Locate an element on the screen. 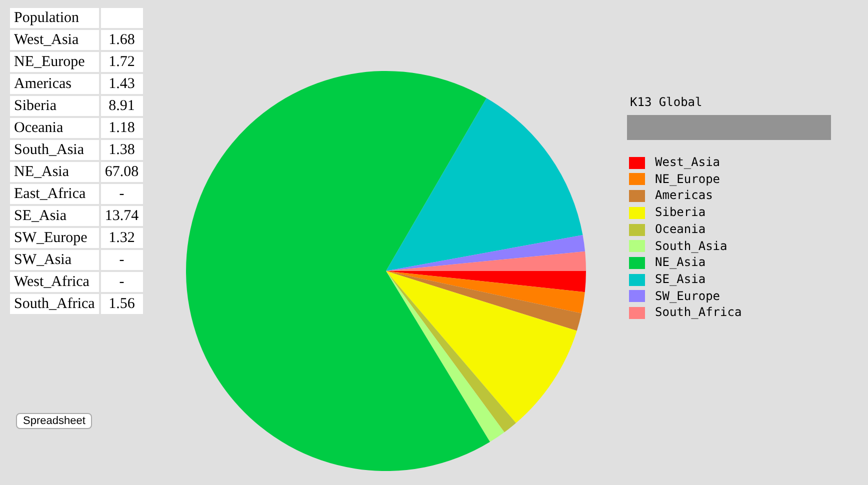  text: 1.32 is located at coordinates (121, 238).